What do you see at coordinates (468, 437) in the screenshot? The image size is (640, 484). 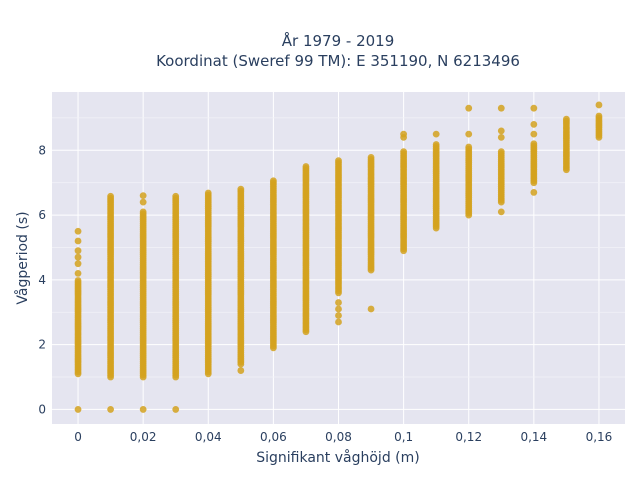 I see `x-tick-label: 0,12` at bounding box center [468, 437].